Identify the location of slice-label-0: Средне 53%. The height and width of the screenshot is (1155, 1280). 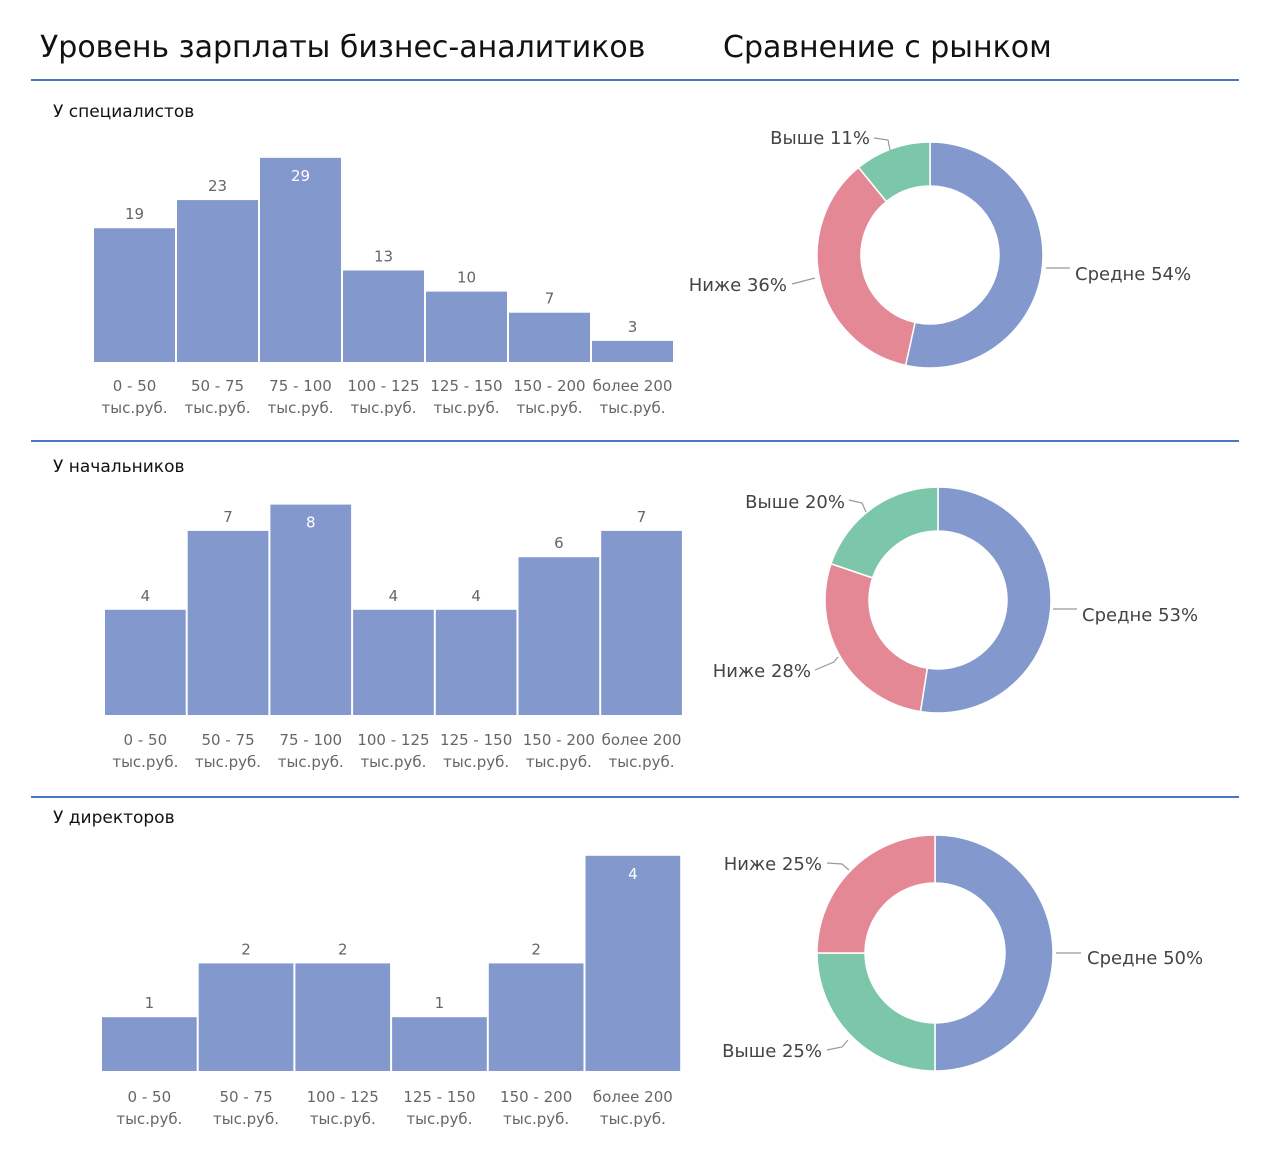
(1140, 615).